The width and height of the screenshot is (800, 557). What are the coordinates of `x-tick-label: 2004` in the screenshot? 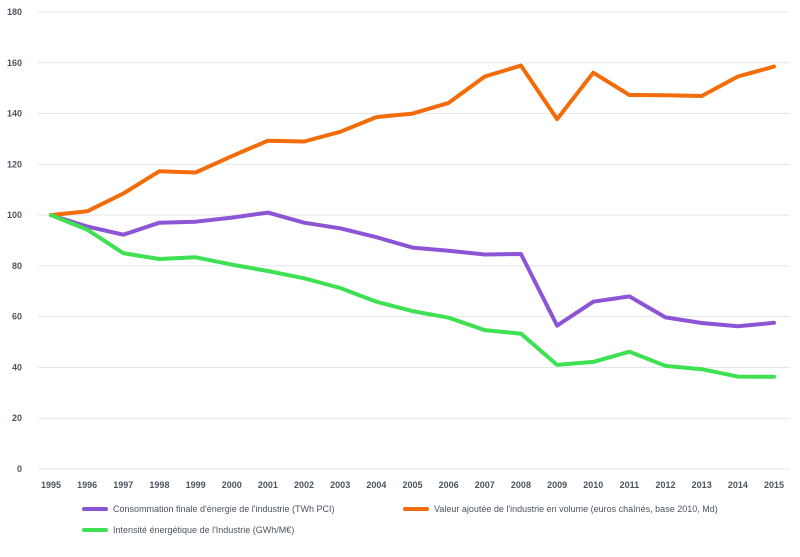 It's located at (376, 485).